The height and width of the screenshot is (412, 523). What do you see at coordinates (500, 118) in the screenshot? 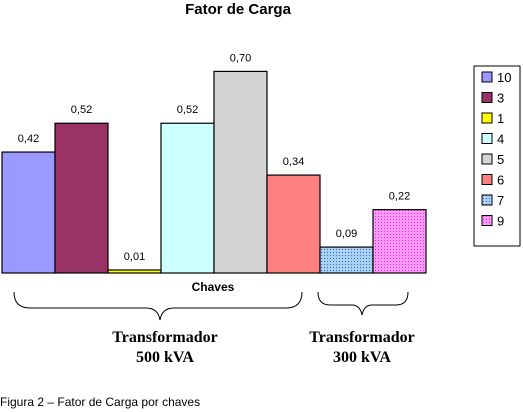
I see `legend-label-1: 1` at bounding box center [500, 118].